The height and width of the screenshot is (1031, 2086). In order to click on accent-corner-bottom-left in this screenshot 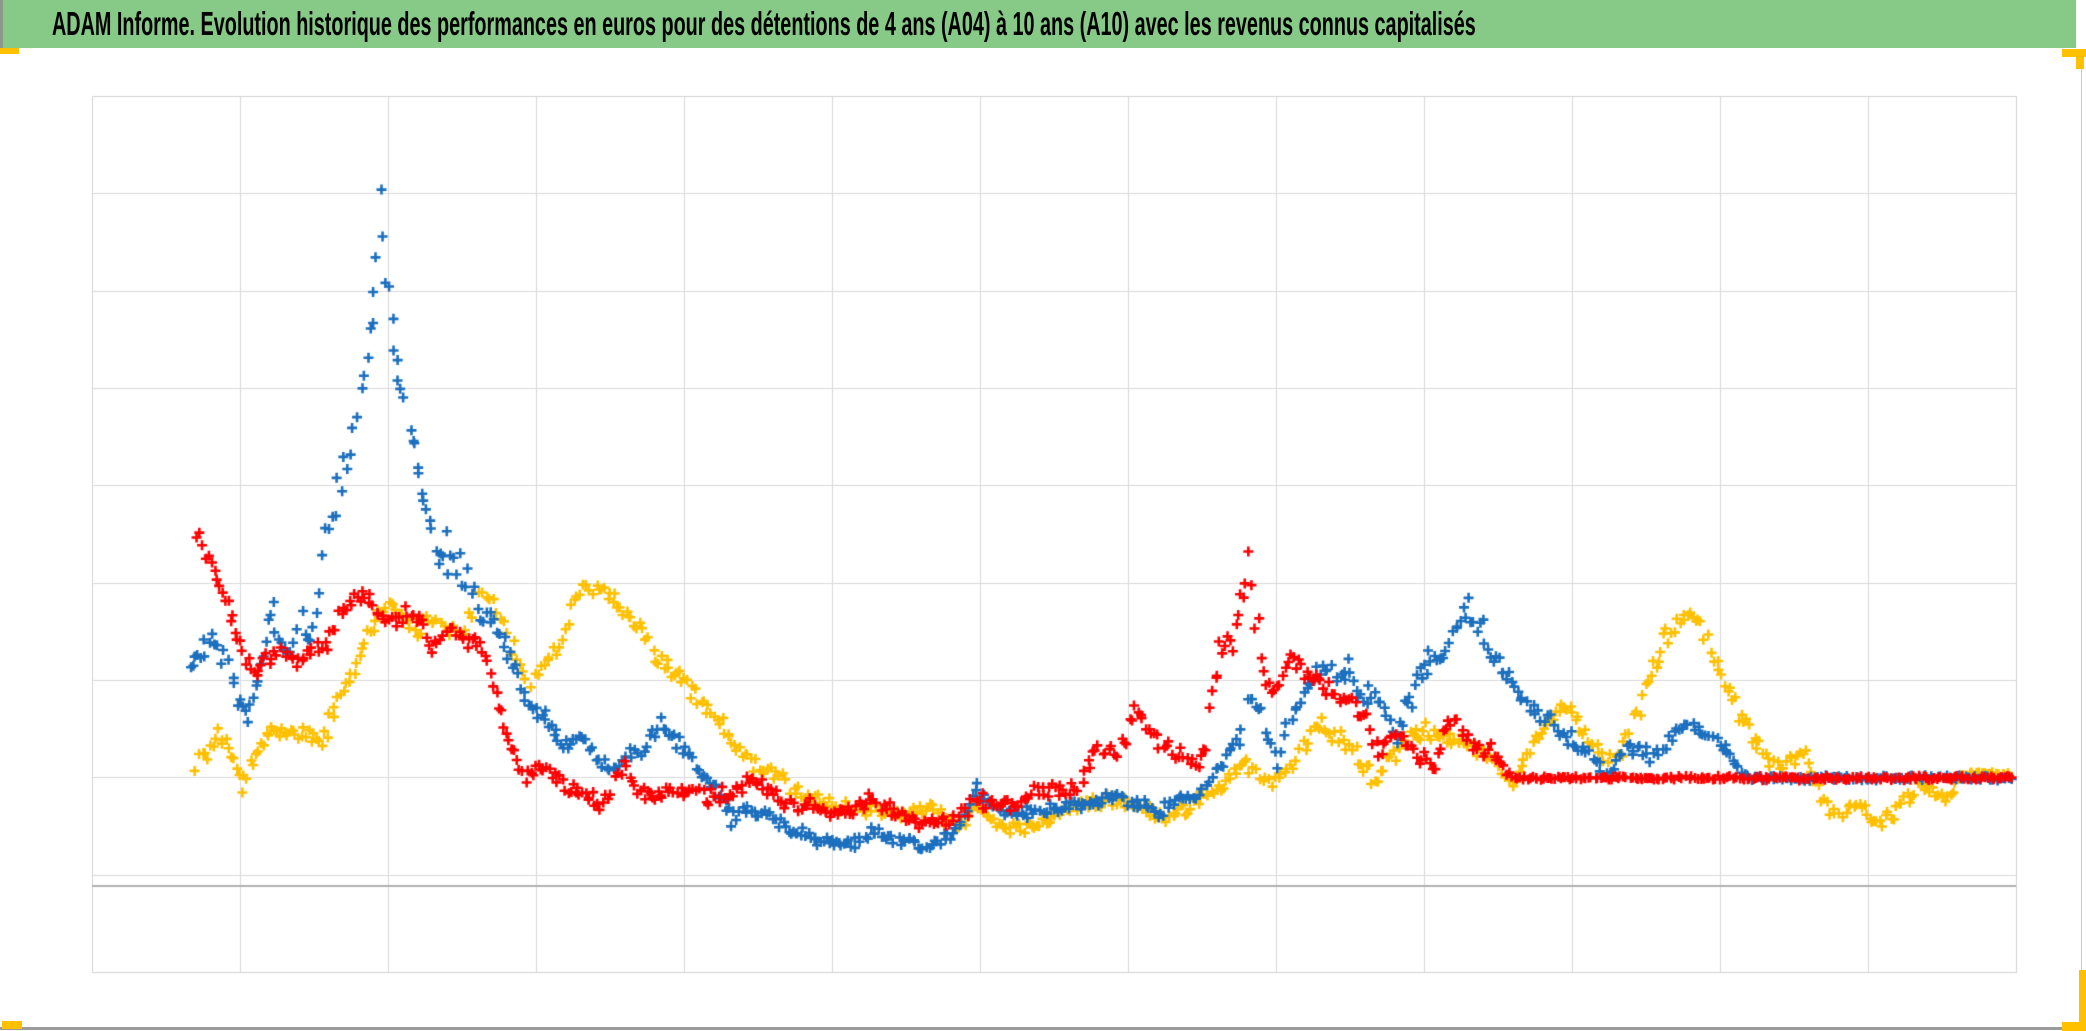, I will do `click(12, 1025)`.